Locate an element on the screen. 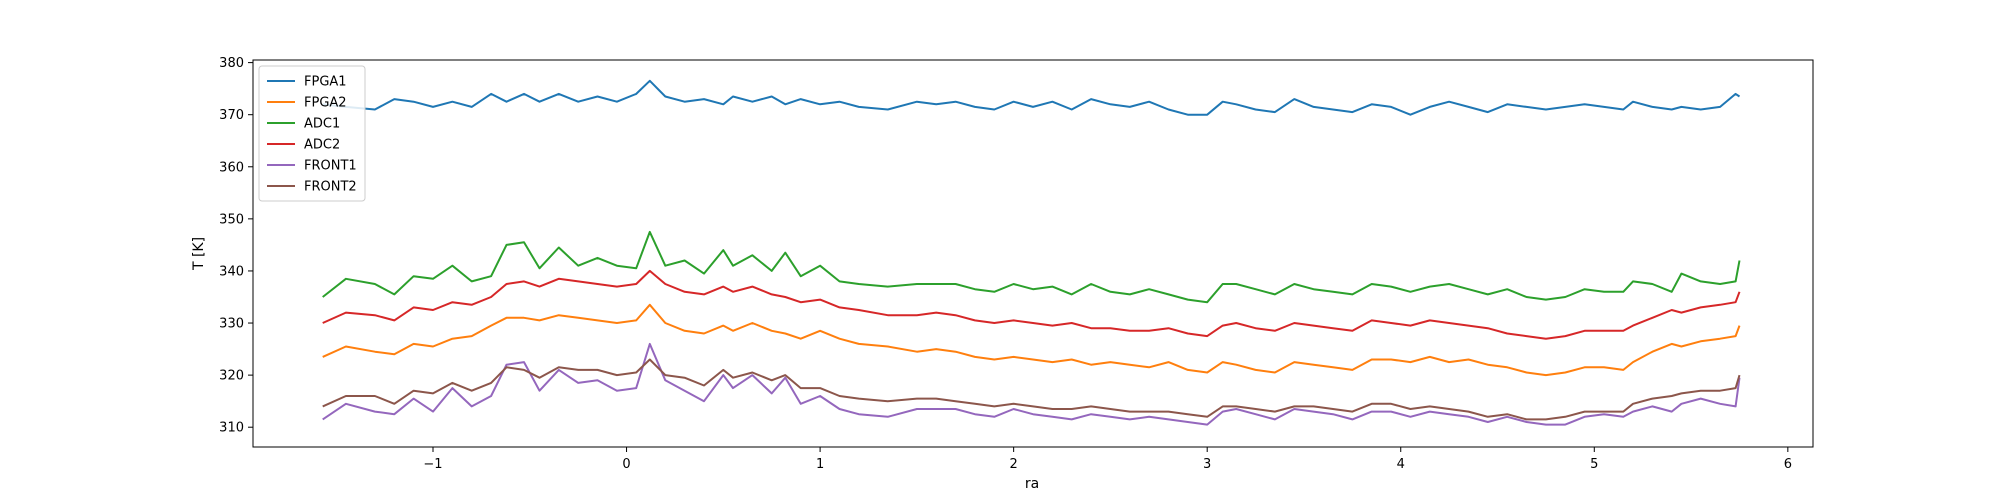 The height and width of the screenshot is (500, 2000). series-line-fpga2 is located at coordinates (1031, 340).